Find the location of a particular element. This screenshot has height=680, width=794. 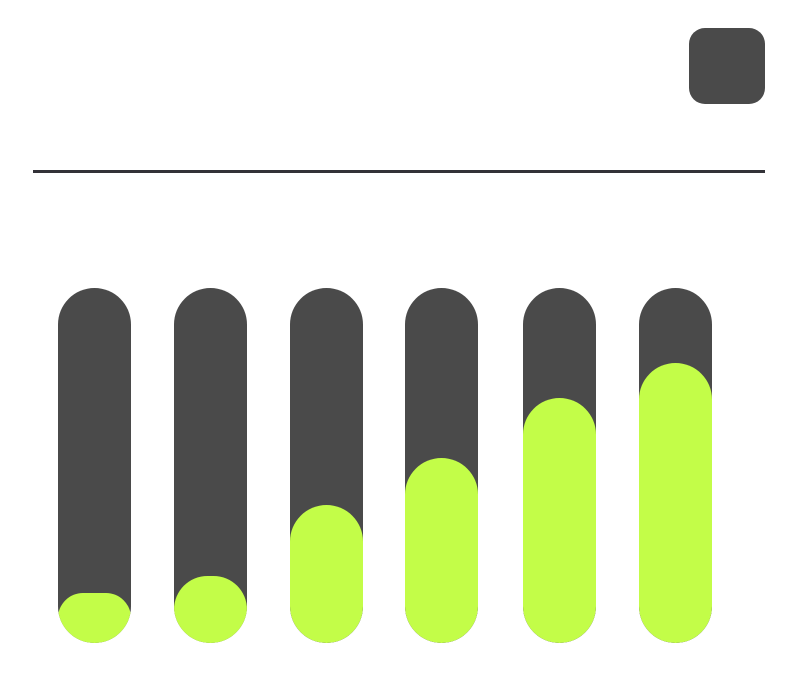

square-button is located at coordinates (727, 66).